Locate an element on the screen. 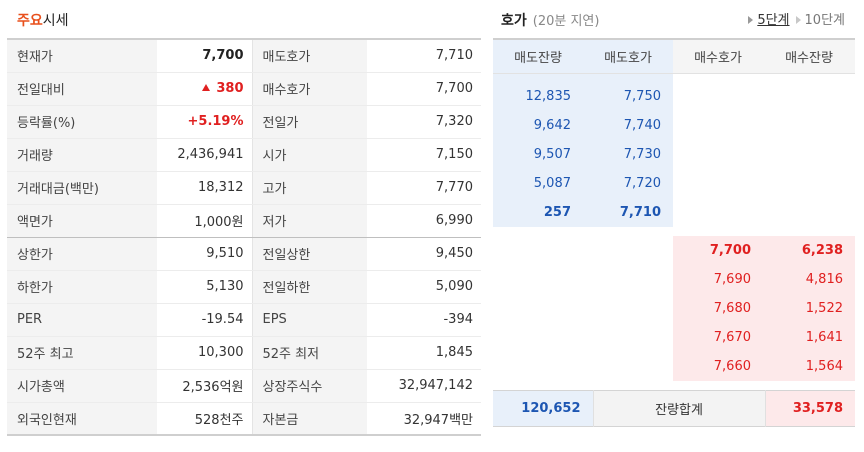  label-52w-high: 52주 최고 is located at coordinates (82, 353).